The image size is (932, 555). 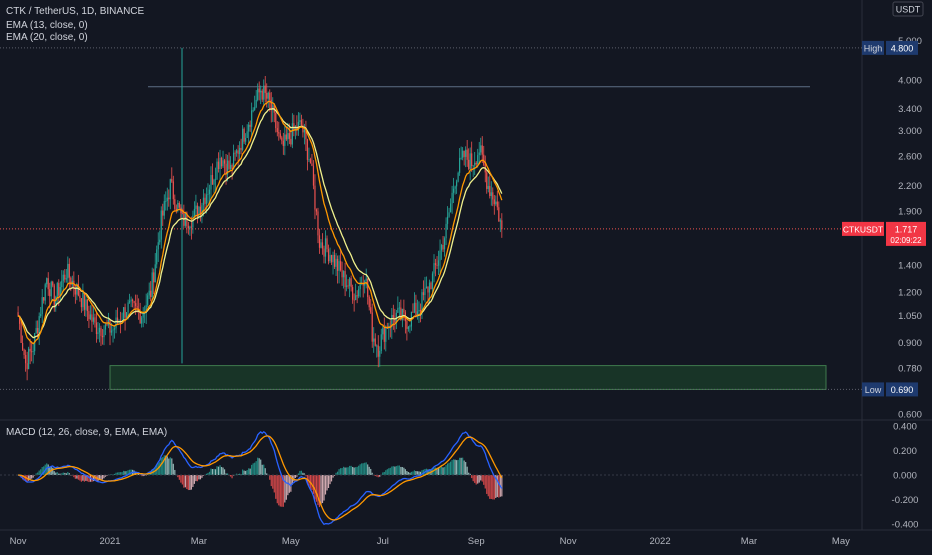 I want to click on macd-axis: 0.400 0.200 0.000 -0.200 -0.400, so click(x=905, y=476).